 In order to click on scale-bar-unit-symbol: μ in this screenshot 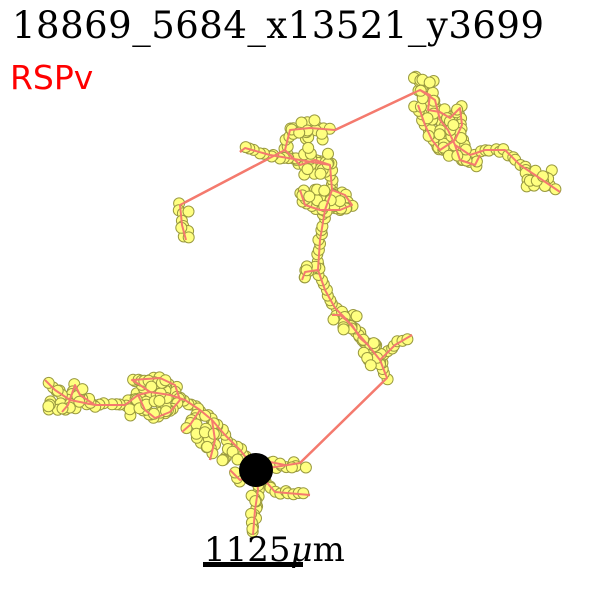, I will do `click(301, 550)`.